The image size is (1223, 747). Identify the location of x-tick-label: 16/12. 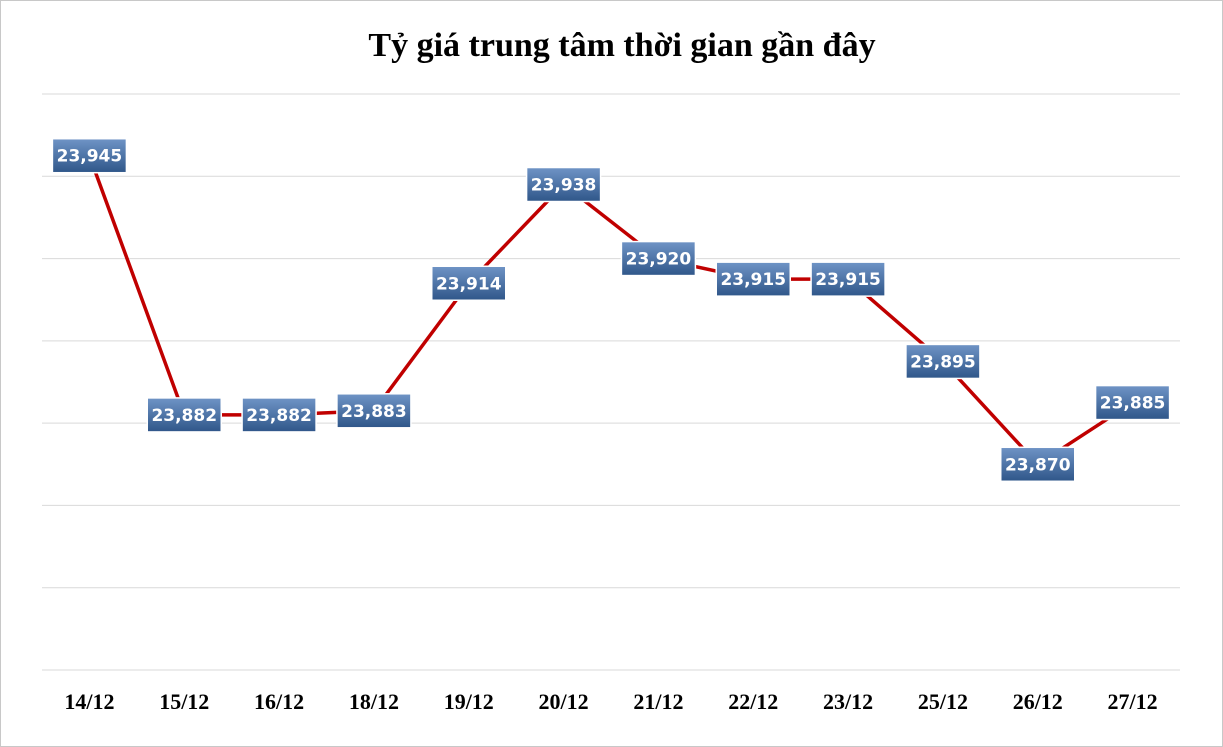
(279, 701).